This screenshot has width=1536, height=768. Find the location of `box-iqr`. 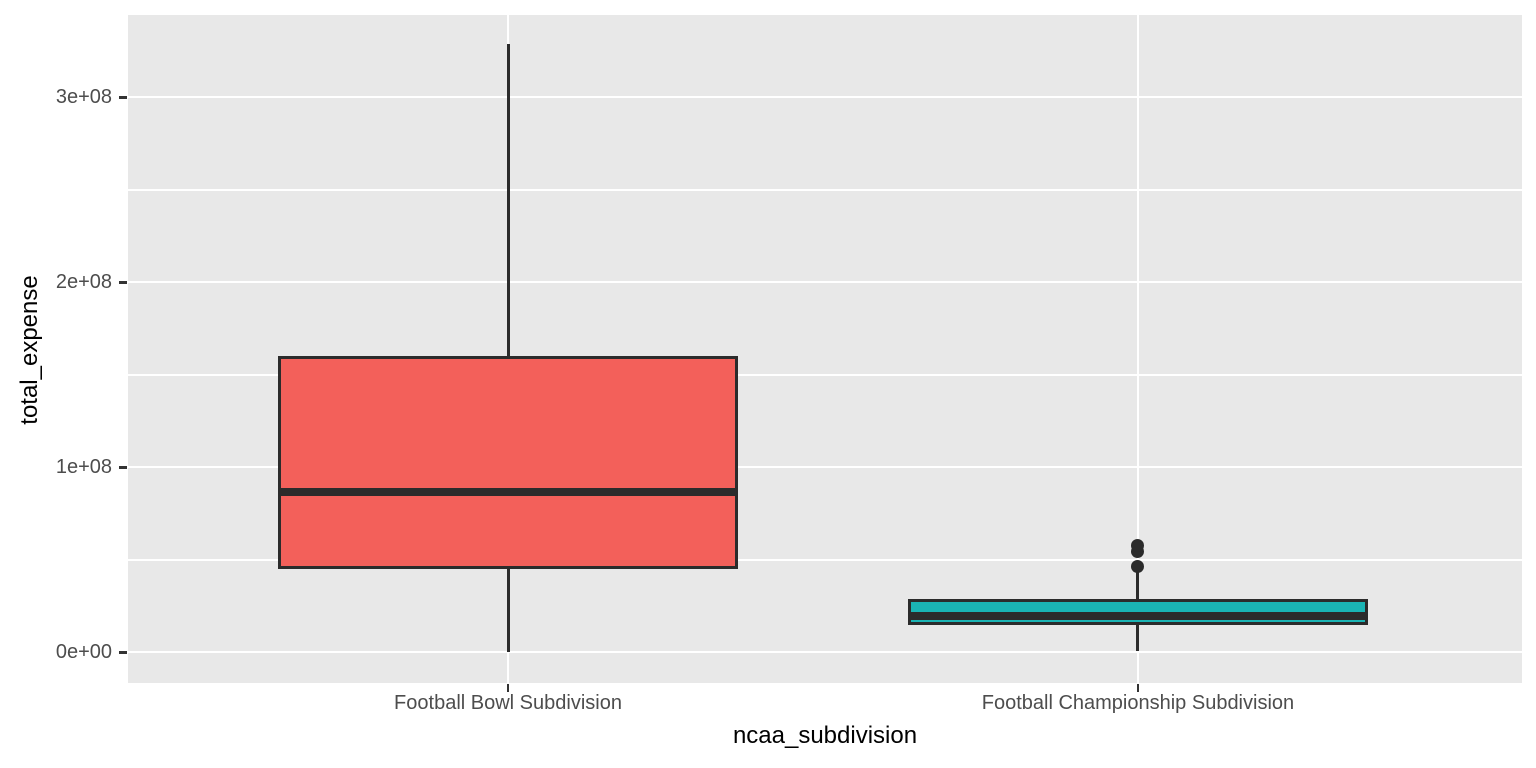

box-iqr is located at coordinates (507, 463).